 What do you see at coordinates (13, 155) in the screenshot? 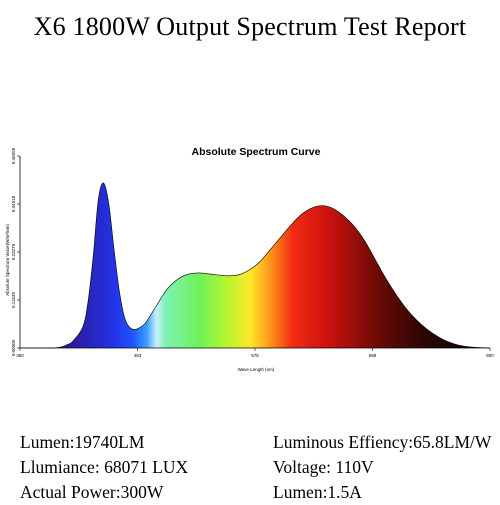
I see `y-tick-label: 0.46558` at bounding box center [13, 155].